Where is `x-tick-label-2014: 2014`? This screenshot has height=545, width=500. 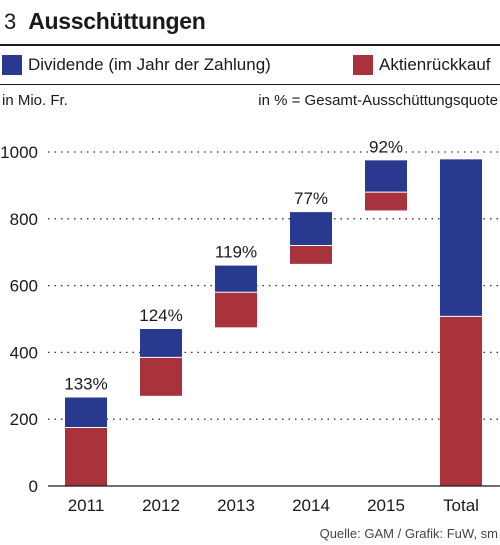 x-tick-label-2014: 2014 is located at coordinates (311, 505).